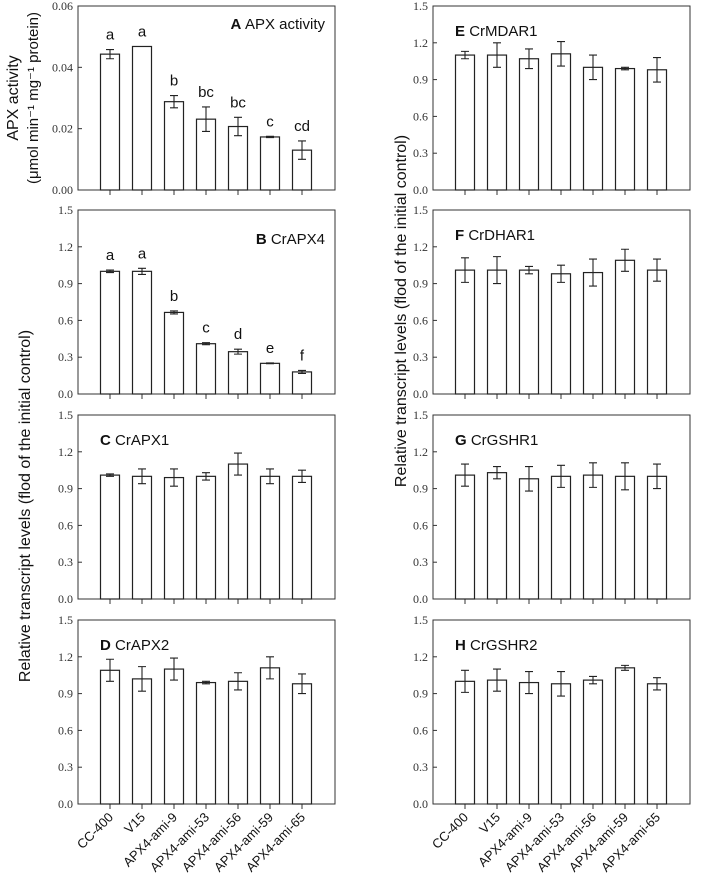  What do you see at coordinates (463, 440) in the screenshot?
I see `panel-letter: G` at bounding box center [463, 440].